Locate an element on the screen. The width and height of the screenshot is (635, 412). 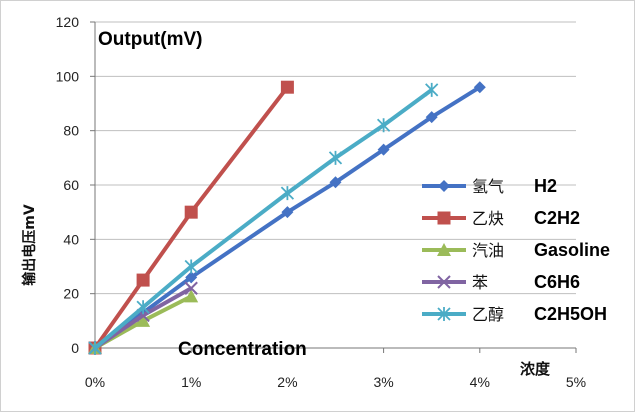
legend-label-english: C6H6 is located at coordinates (557, 282).